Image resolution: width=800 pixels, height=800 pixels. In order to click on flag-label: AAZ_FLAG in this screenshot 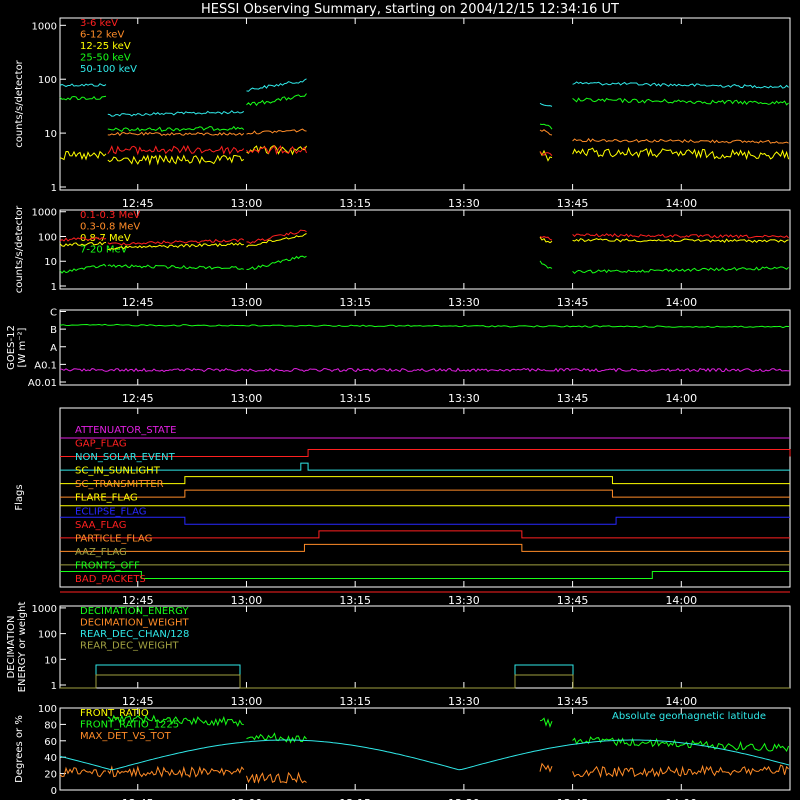, I will do `click(101, 552)`.